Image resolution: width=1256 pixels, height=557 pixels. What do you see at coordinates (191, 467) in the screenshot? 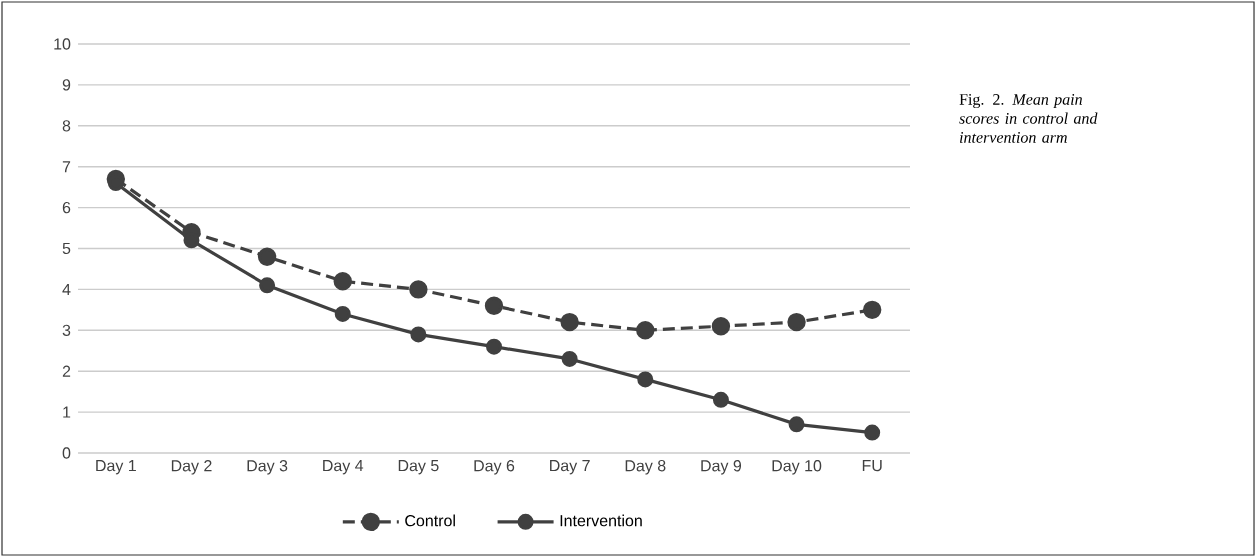
I see `x-tick-label: Day 2` at bounding box center [191, 467].